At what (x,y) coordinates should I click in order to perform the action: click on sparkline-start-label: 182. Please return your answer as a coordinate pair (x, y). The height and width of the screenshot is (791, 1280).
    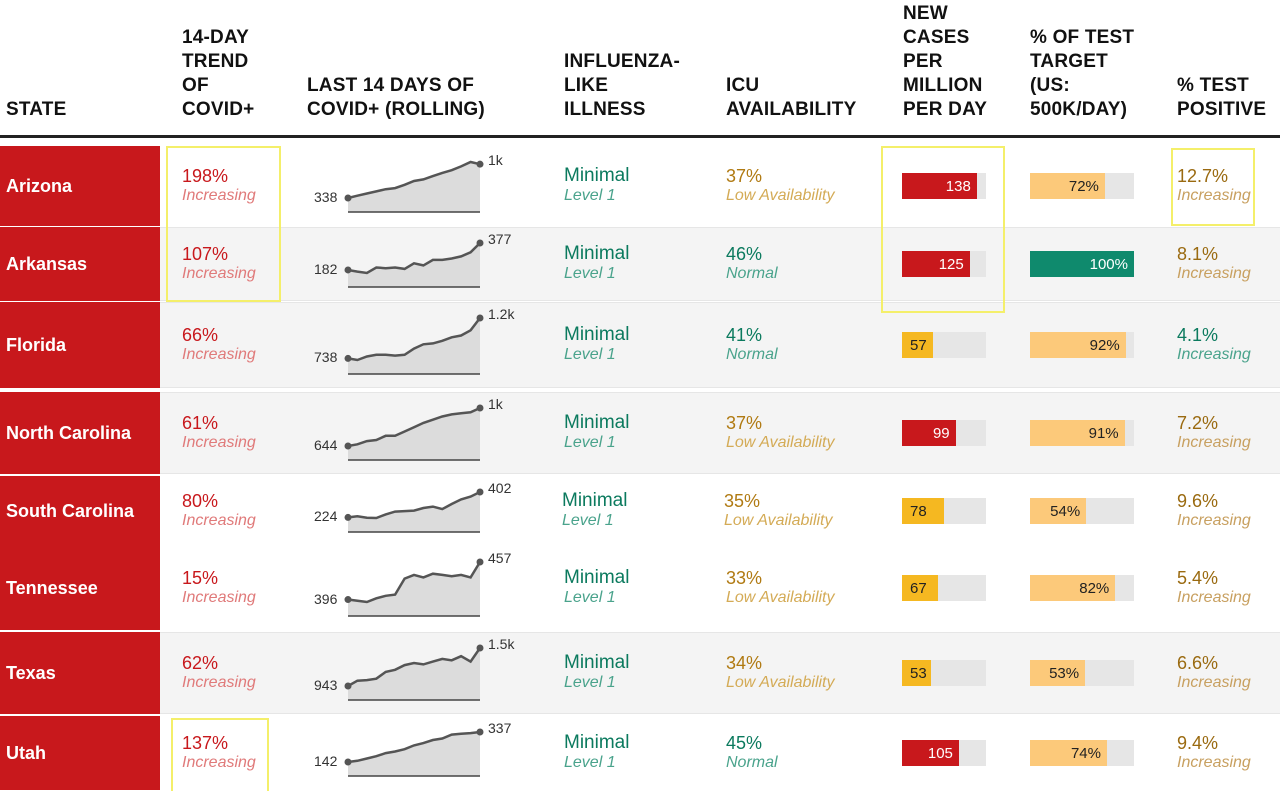
    Looking at the image, I should click on (326, 268).